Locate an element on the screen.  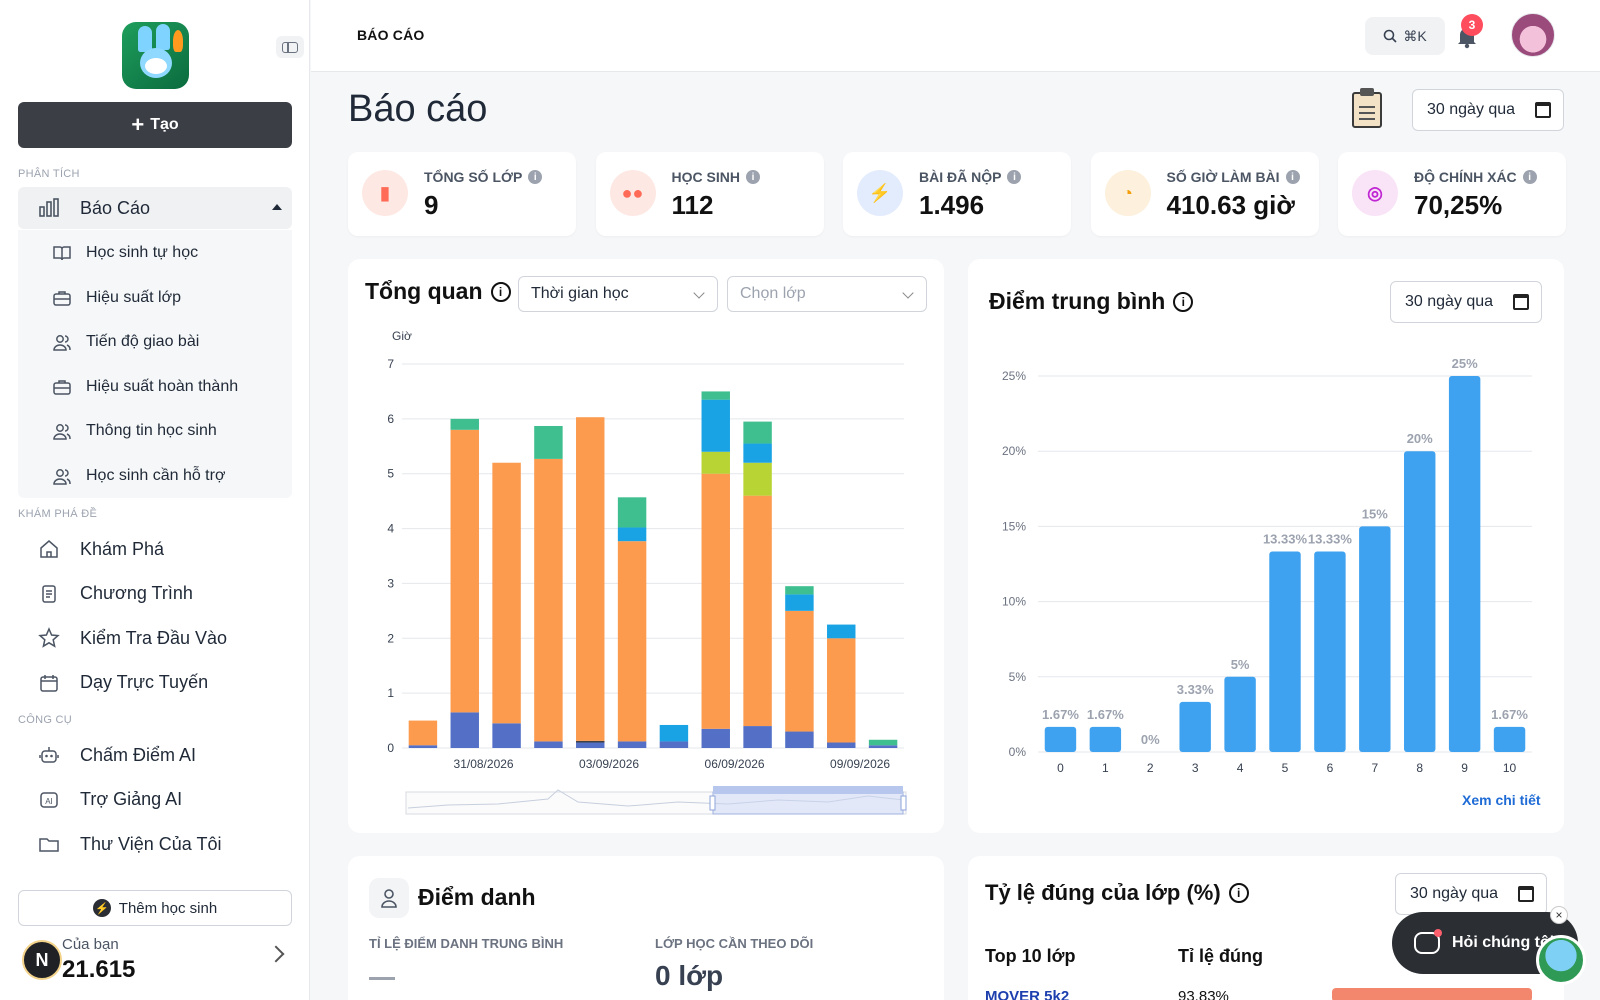
sidebar-item-explore-2: Kiểm Tra Đầu Vào is located at coordinates (155, 638).